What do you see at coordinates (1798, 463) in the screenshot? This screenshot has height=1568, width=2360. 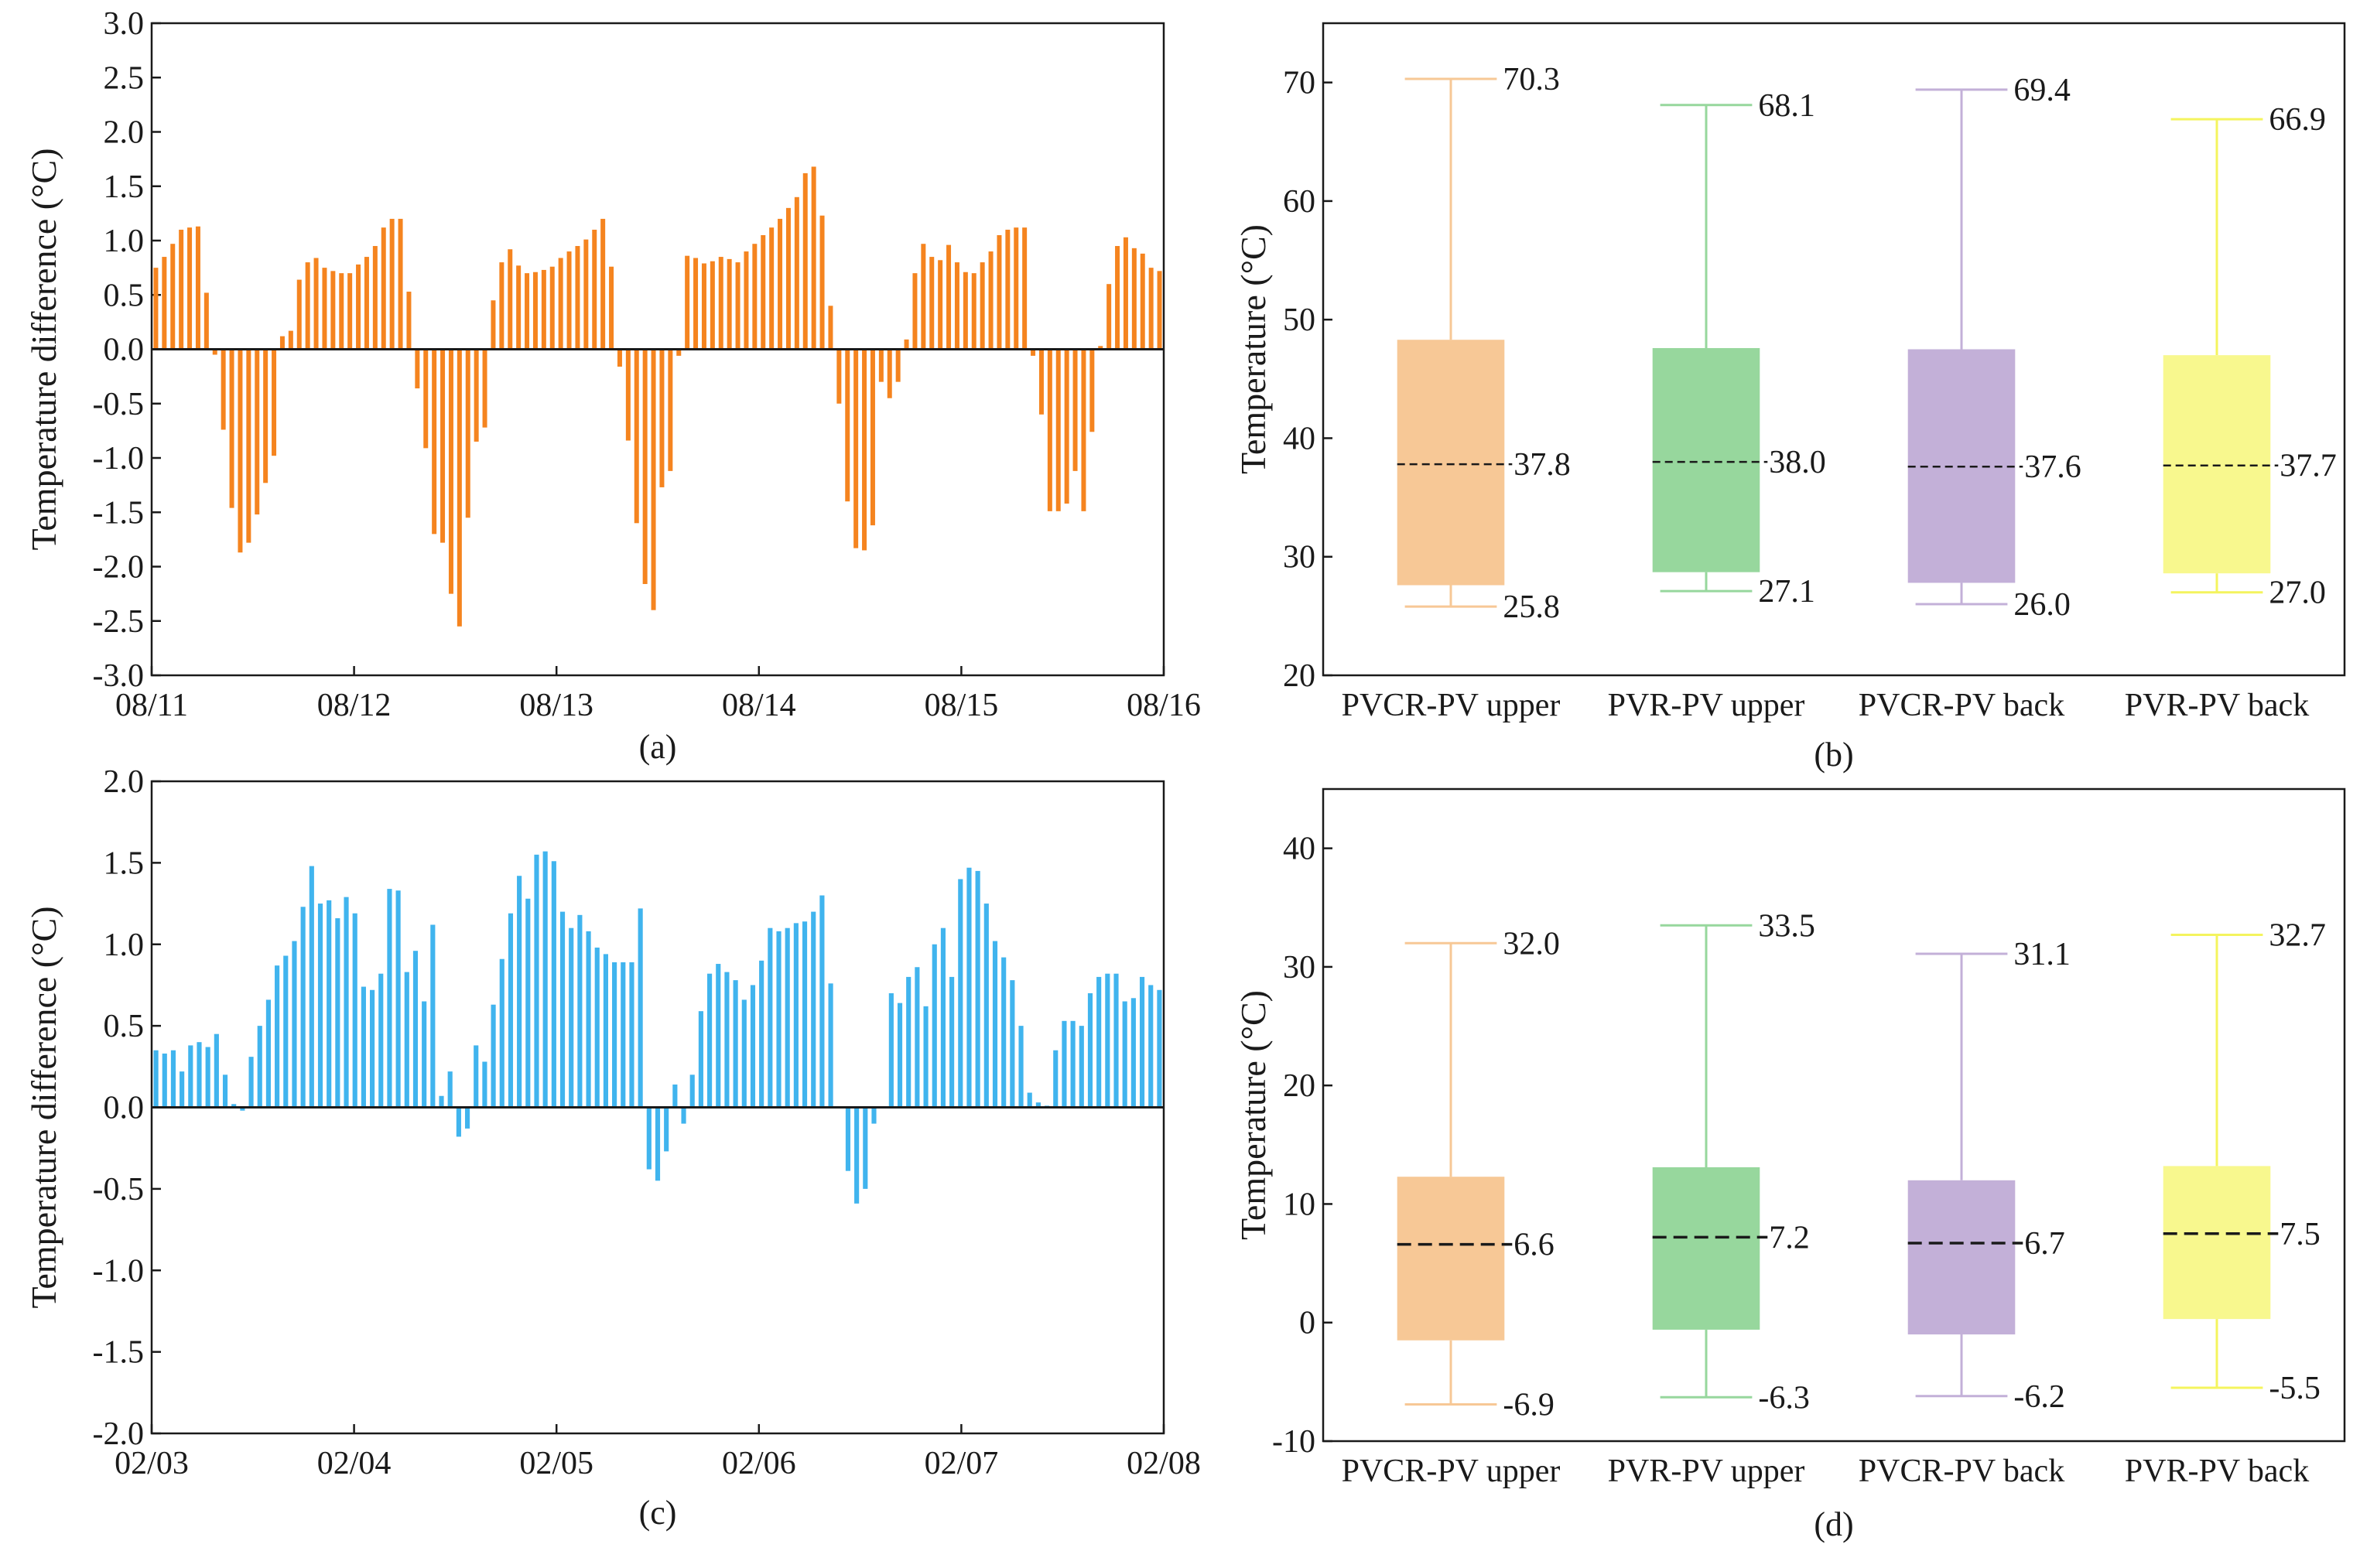 I see `mean-value-label: 38.0` at bounding box center [1798, 463].